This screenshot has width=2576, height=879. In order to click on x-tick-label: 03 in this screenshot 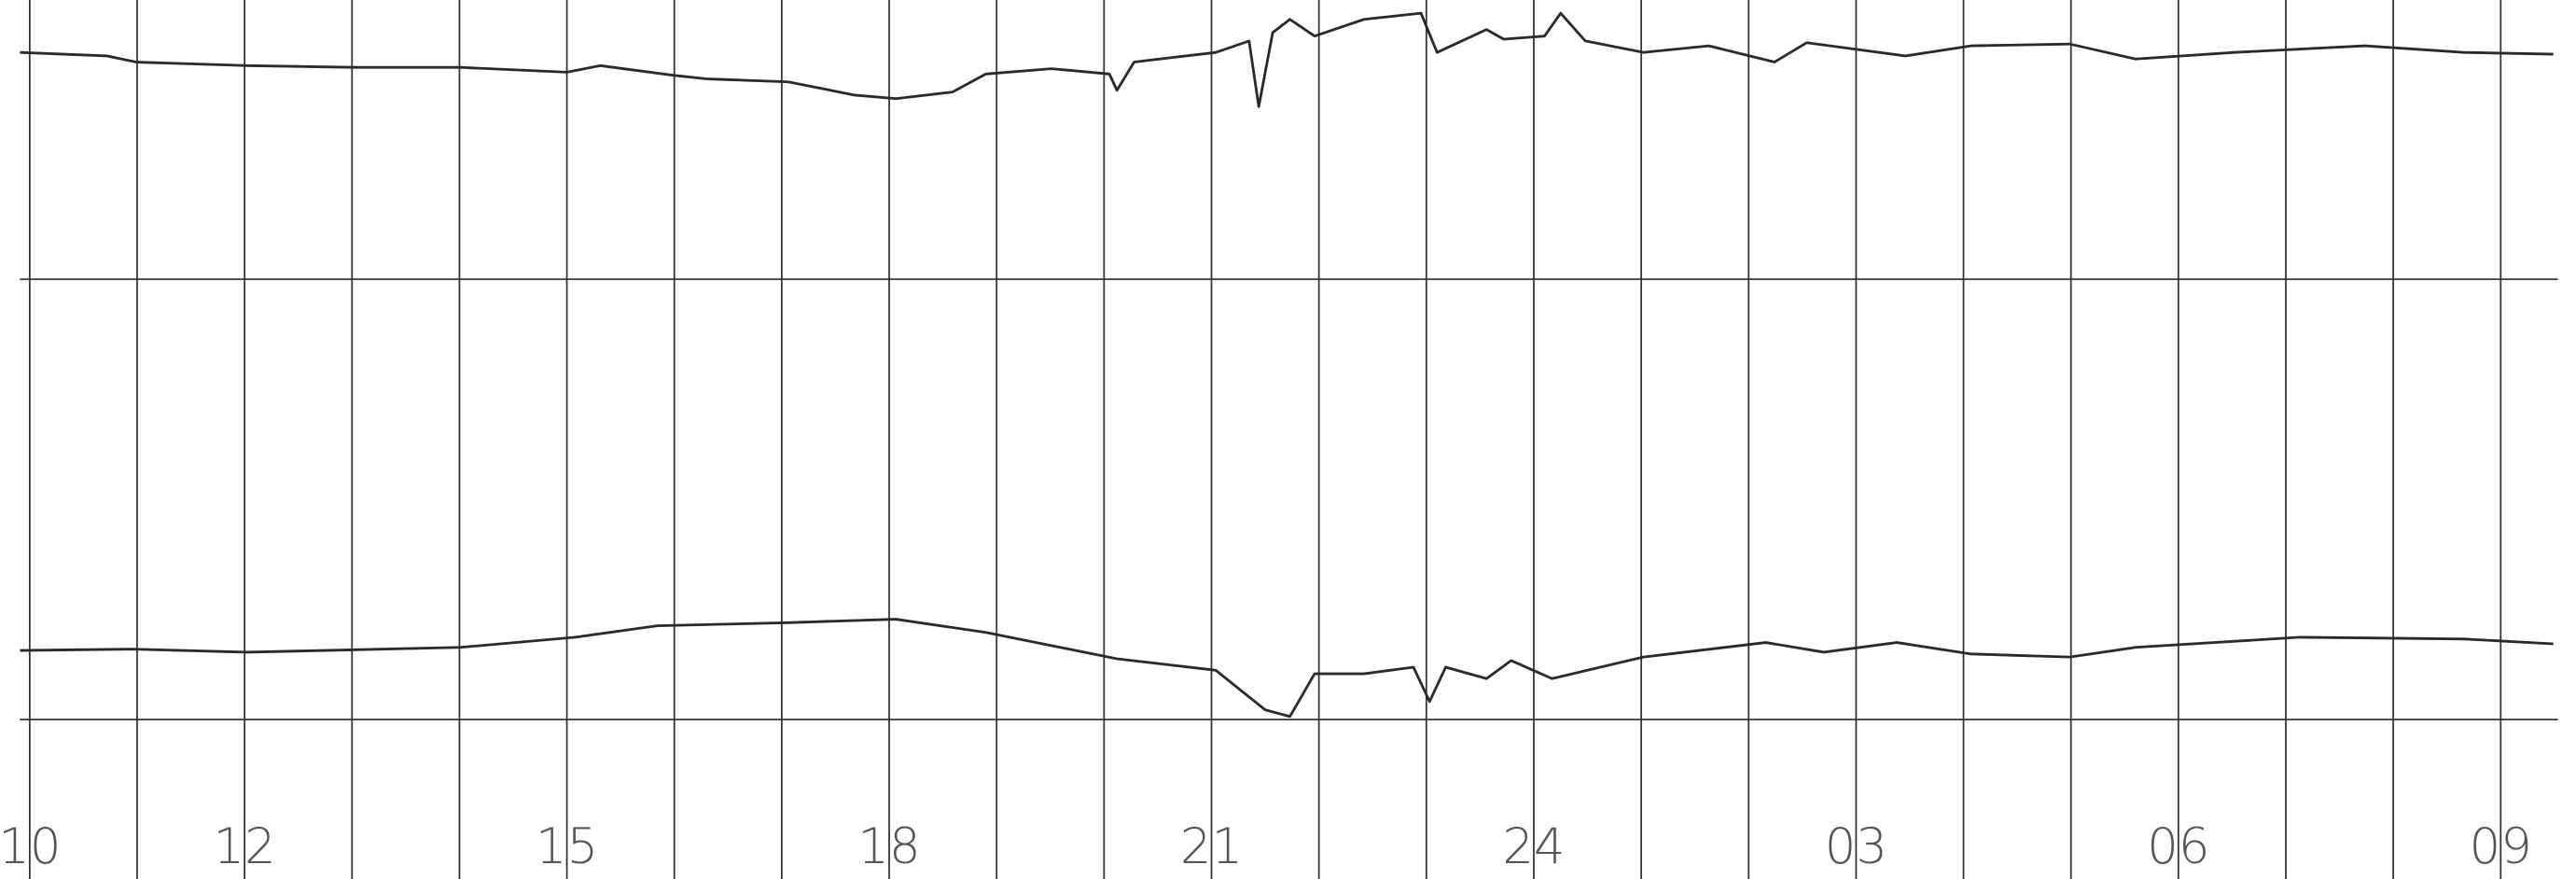, I will do `click(1856, 846)`.